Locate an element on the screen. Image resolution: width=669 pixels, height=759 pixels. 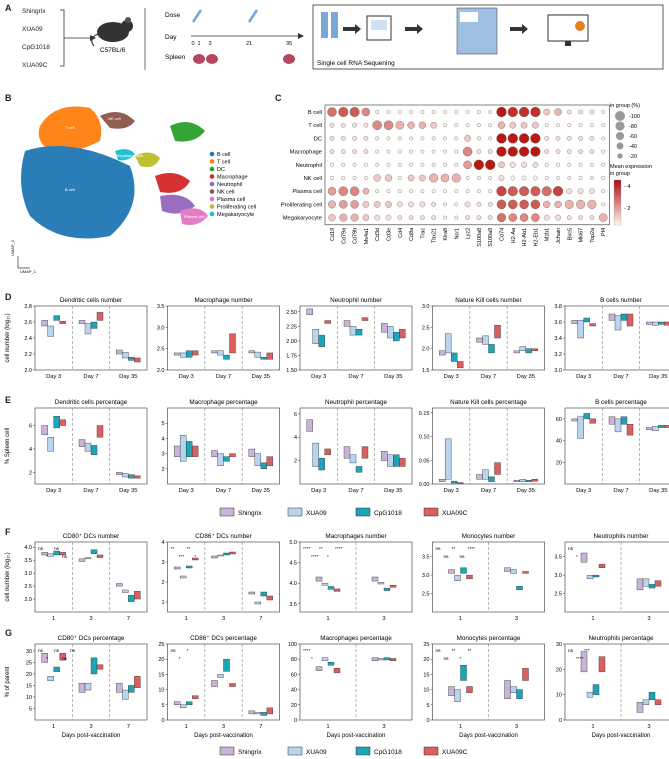
panel-letter-a: A is located at coordinates (8, 8).